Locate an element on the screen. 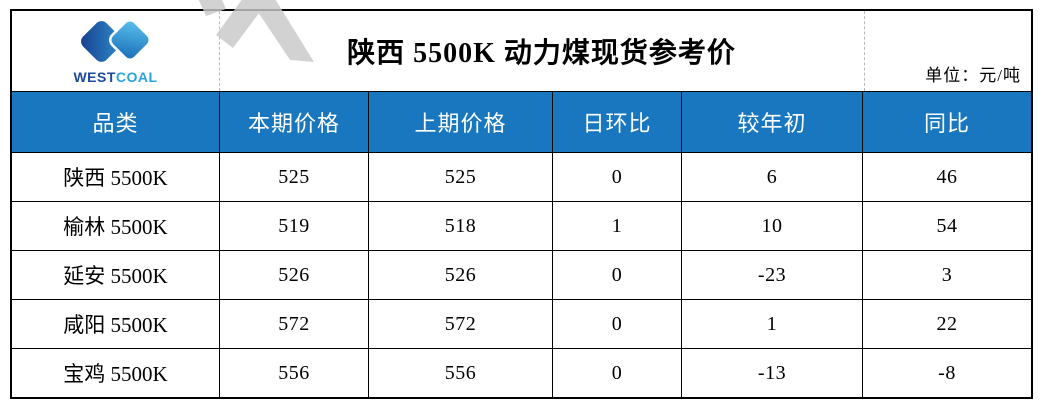 The image size is (1043, 409). table-header-row: 品类 本期价格 上期价格 日环比 较年初 同比 is located at coordinates (521, 121).